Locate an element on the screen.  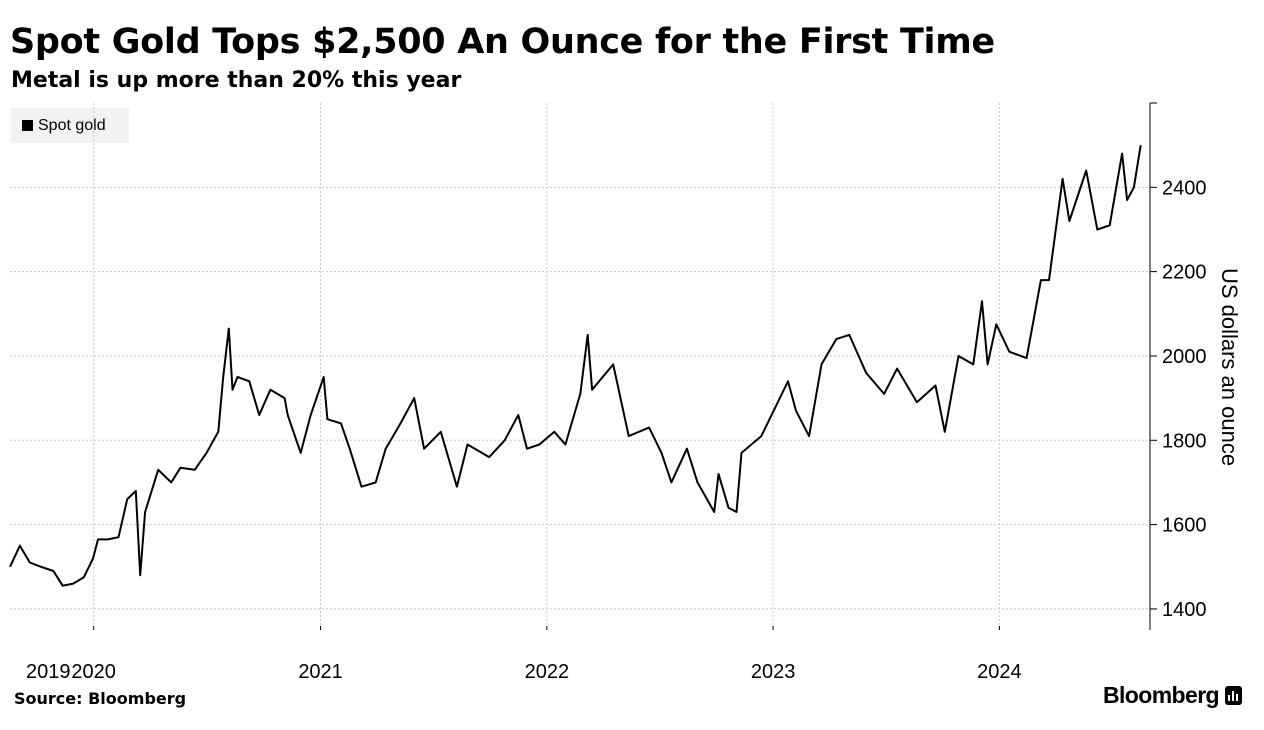
y-tick-label: 1800 is located at coordinates (1184, 441).